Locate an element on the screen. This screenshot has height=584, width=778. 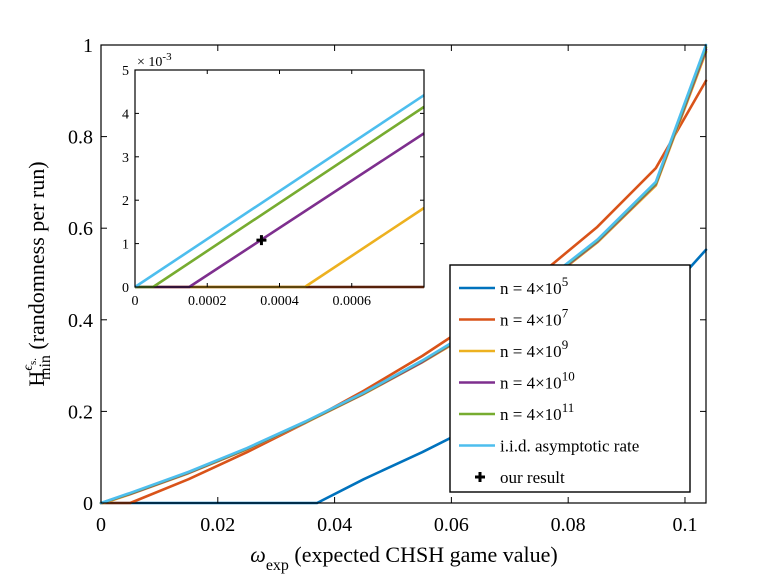
main-y-tick-label: 0.6 is located at coordinates (80, 229).